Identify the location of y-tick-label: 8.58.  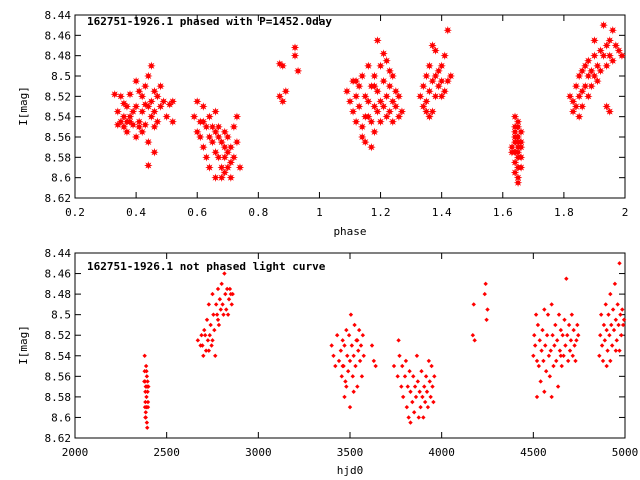
(58, 157).